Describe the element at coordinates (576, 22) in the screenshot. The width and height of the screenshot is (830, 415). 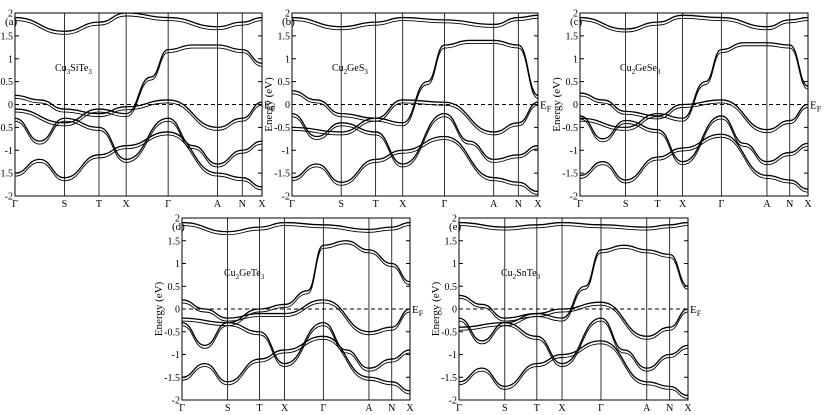
I see `panel-label: (c)` at that location.